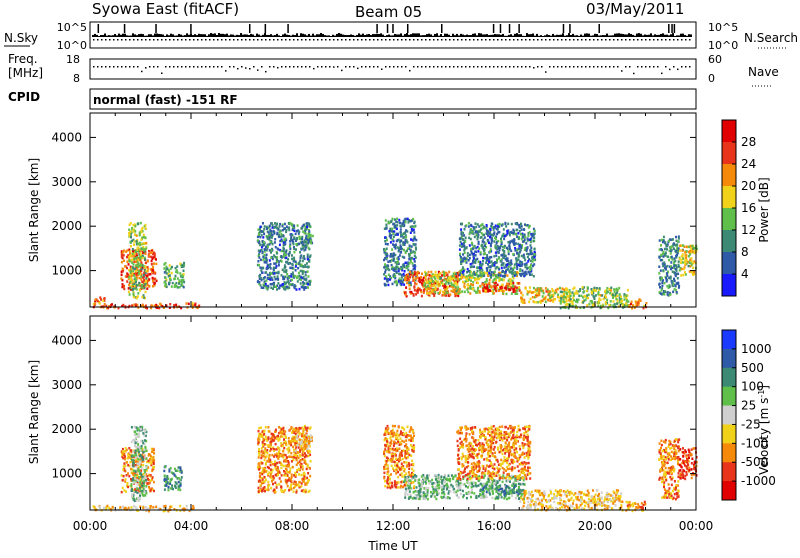  I want to click on velocity-data, so click(395, 469).